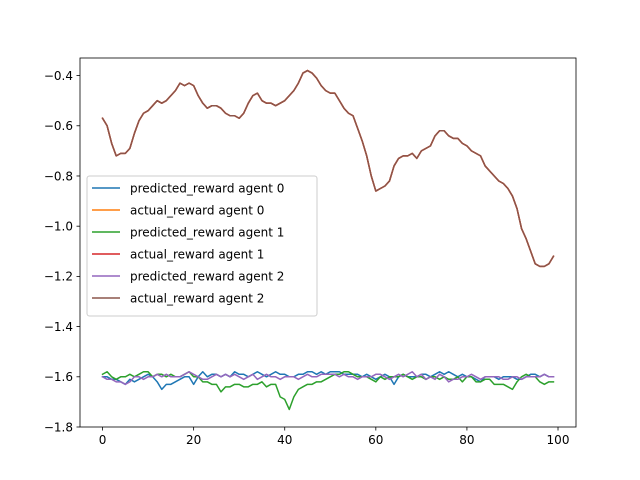 Image resolution: width=640 pixels, height=480 pixels. Describe the element at coordinates (197, 210) in the screenshot. I see `legend-label-1: actual_reward agent 0` at that location.